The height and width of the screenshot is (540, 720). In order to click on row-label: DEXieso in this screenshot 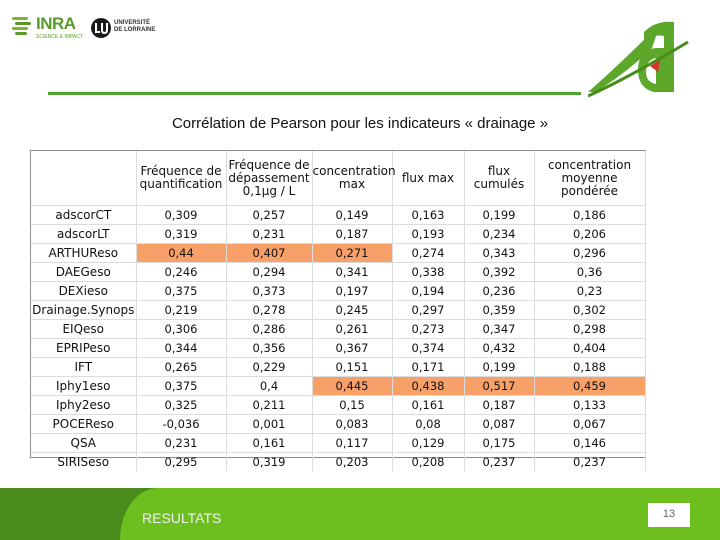, I will do `click(84, 291)`.